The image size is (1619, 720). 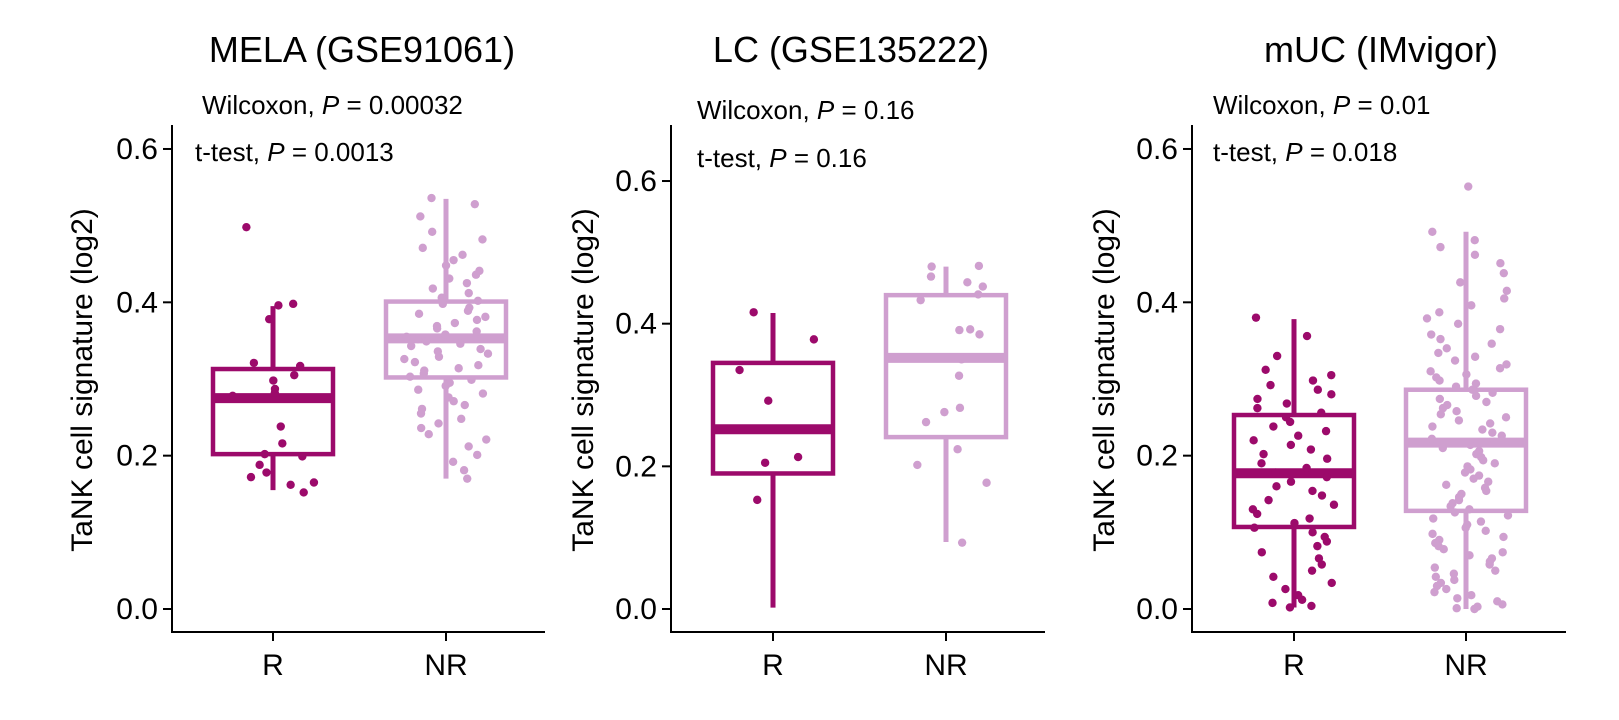 What do you see at coordinates (773, 665) in the screenshot?
I see `x-tick-label-lc-R: R` at bounding box center [773, 665].